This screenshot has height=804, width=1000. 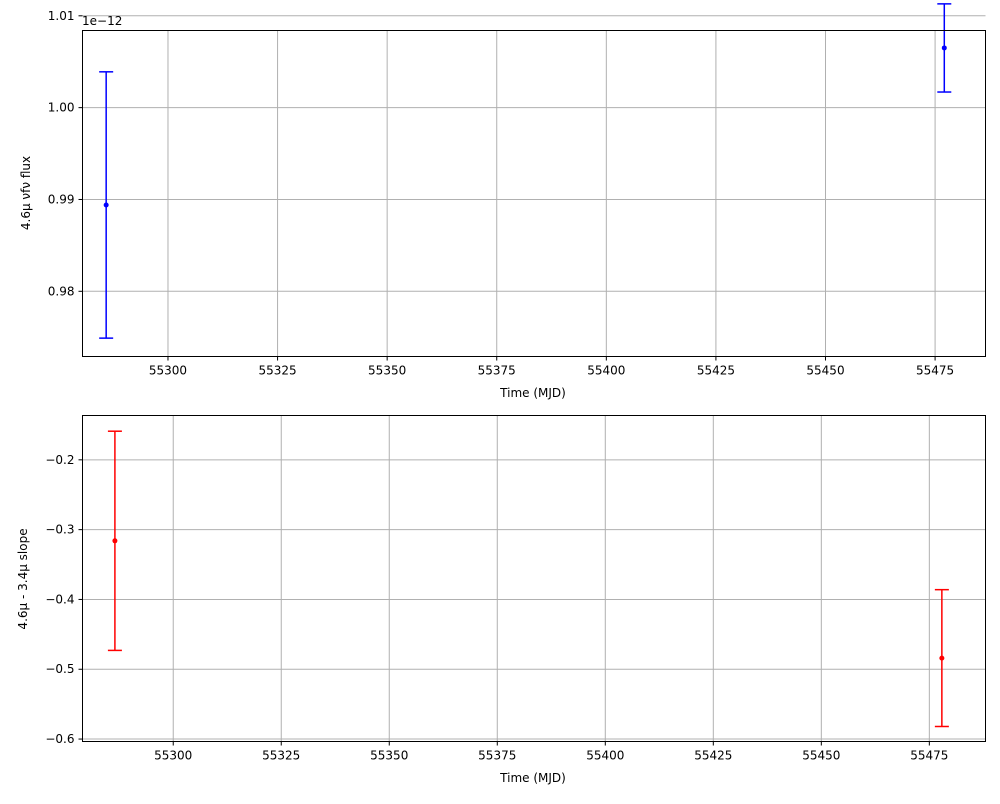 What do you see at coordinates (387, 371) in the screenshot?
I see `flux-x-tick-label: 55350` at bounding box center [387, 371].